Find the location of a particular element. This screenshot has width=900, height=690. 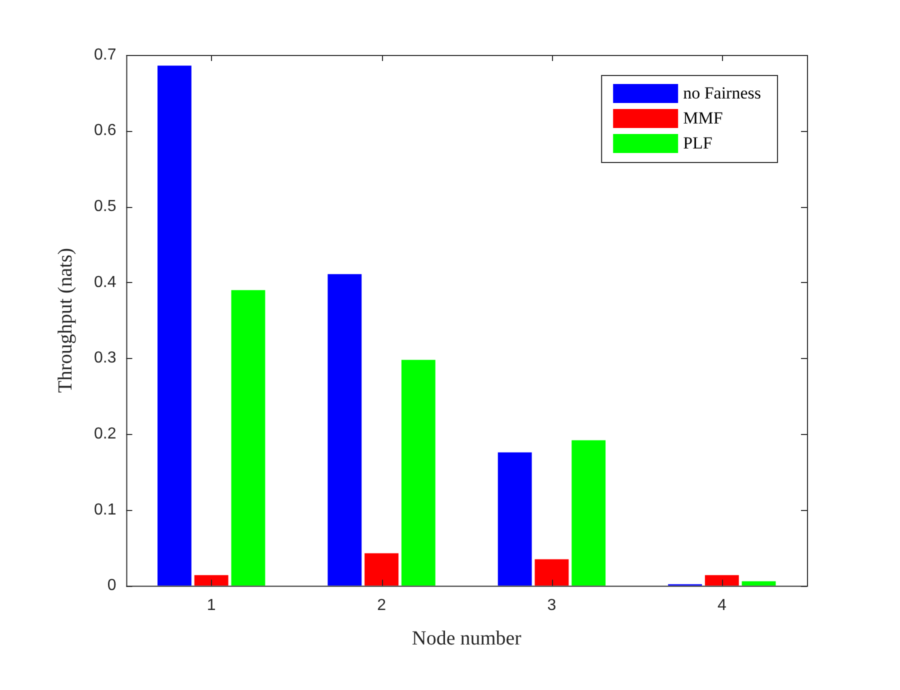

y-tick-label: 0.5 is located at coordinates (105, 207).